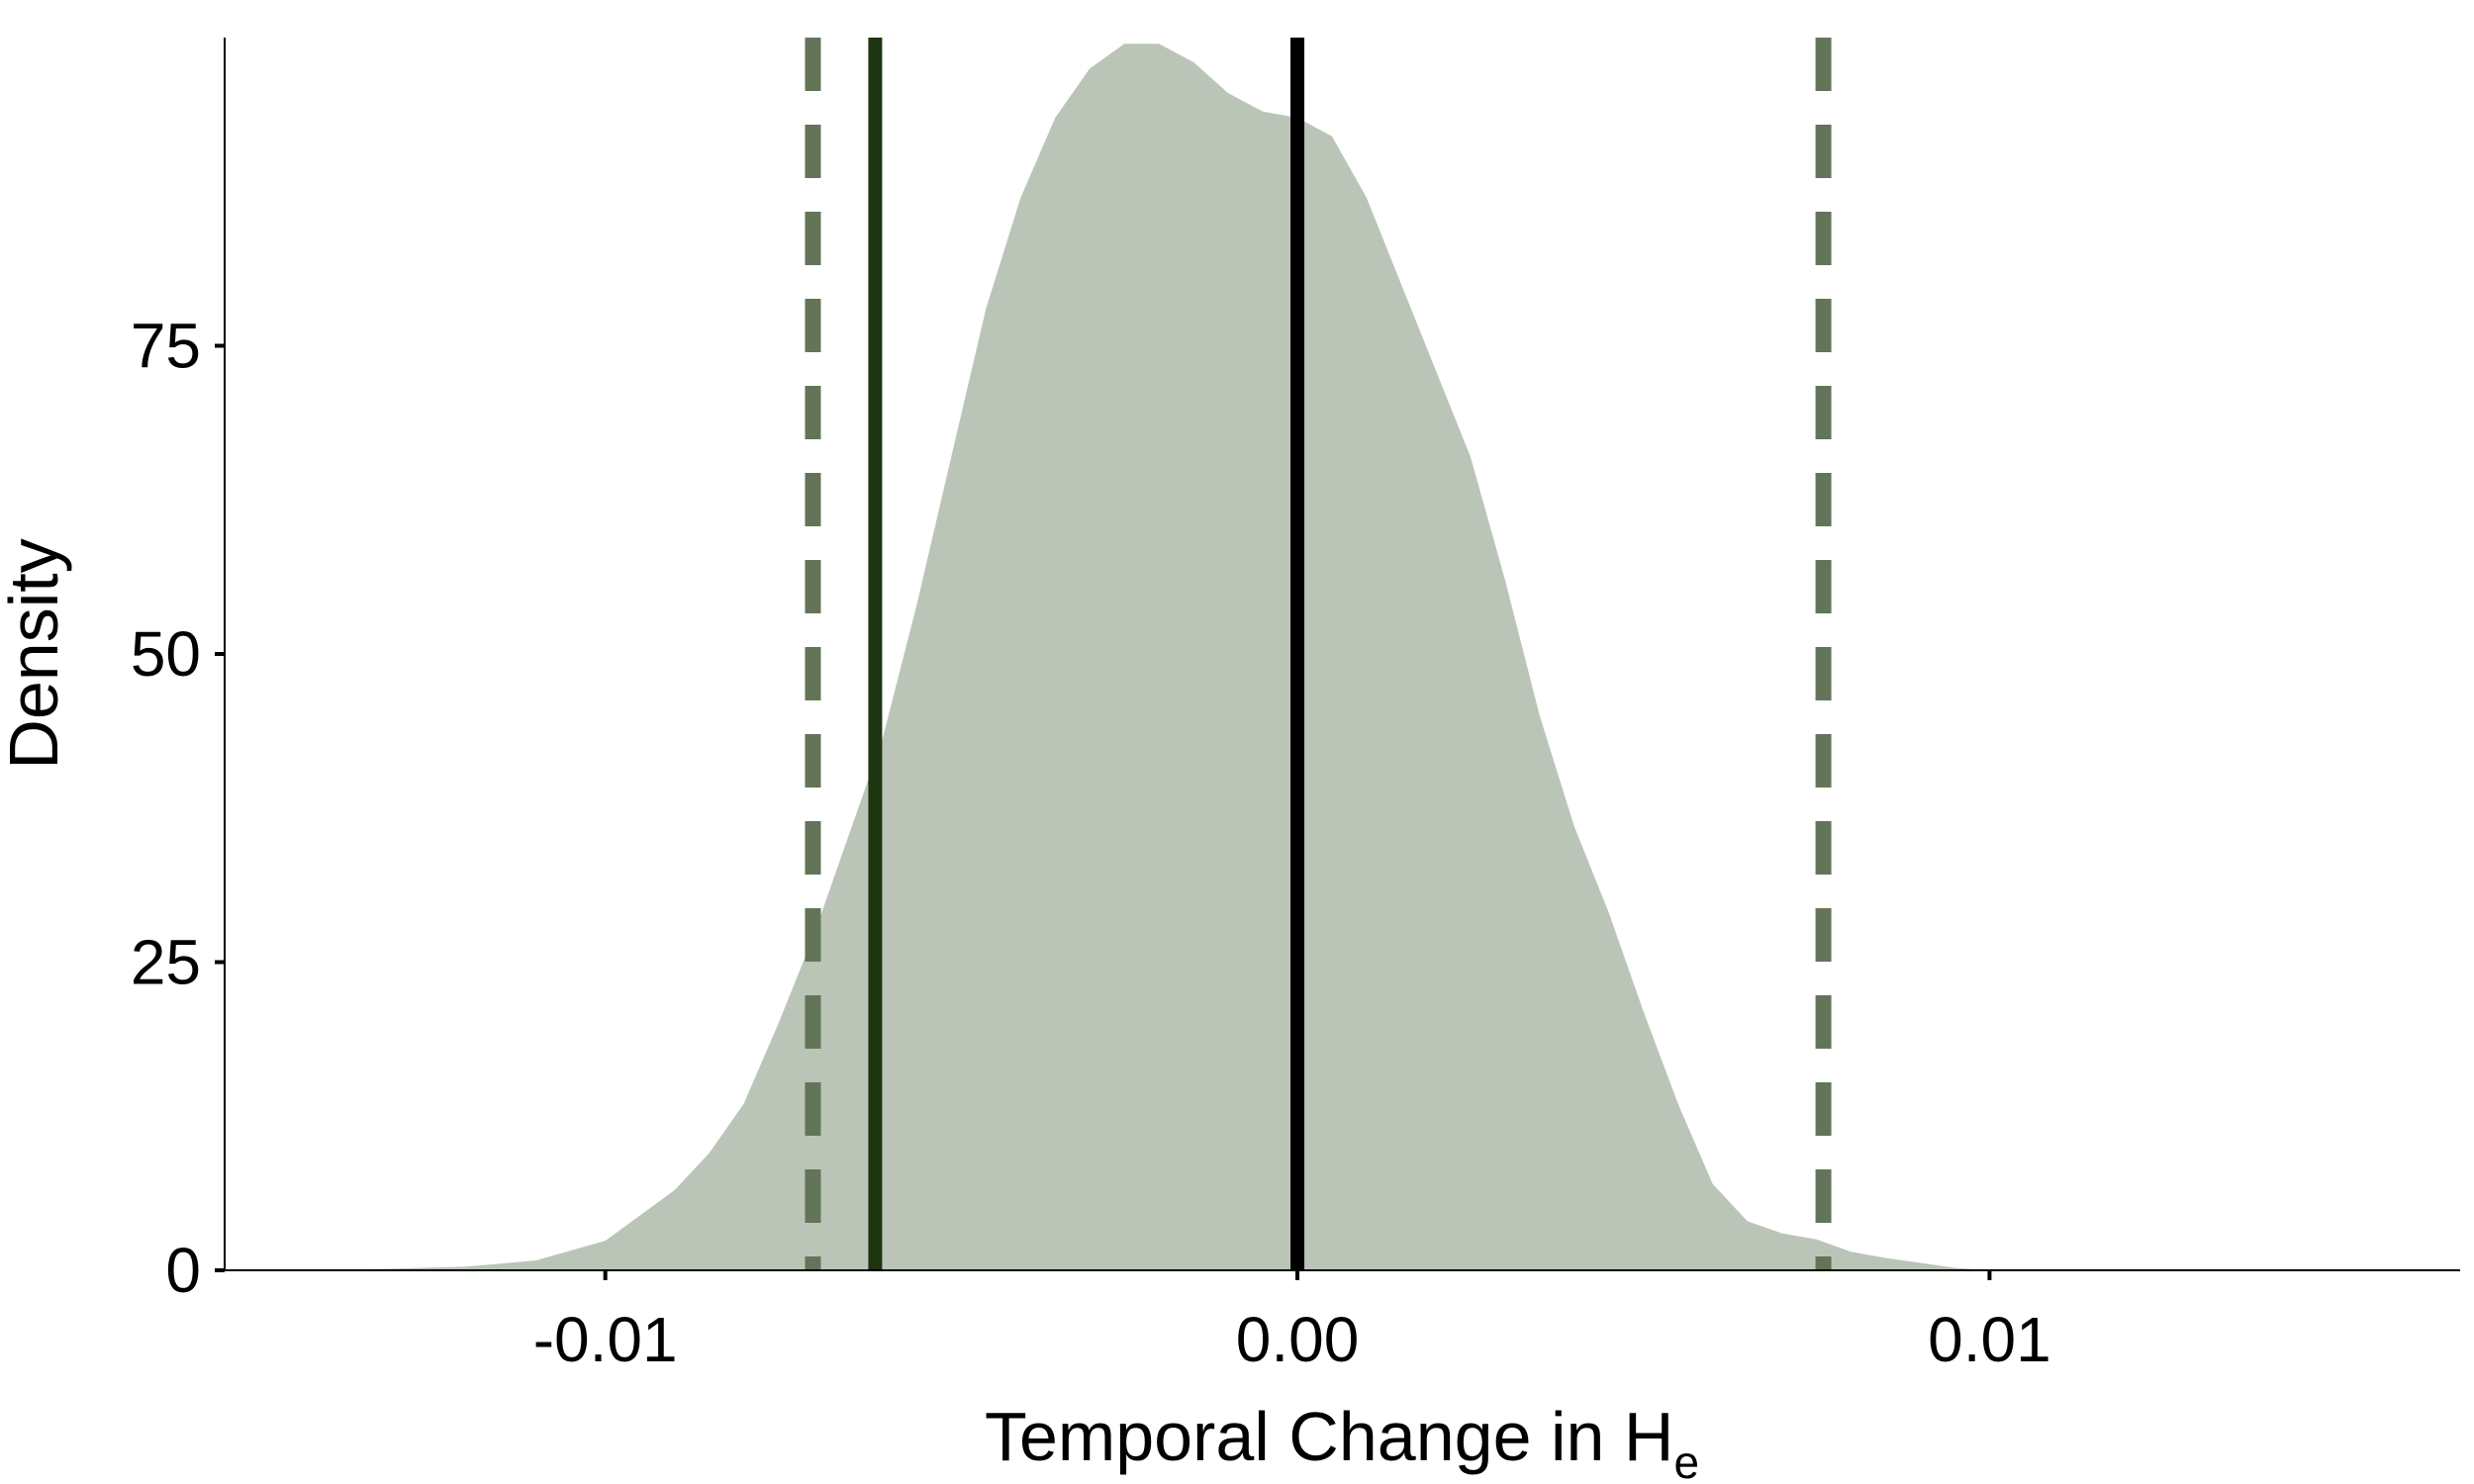  I want to click on y-tick-label-1: 25, so click(166, 962).